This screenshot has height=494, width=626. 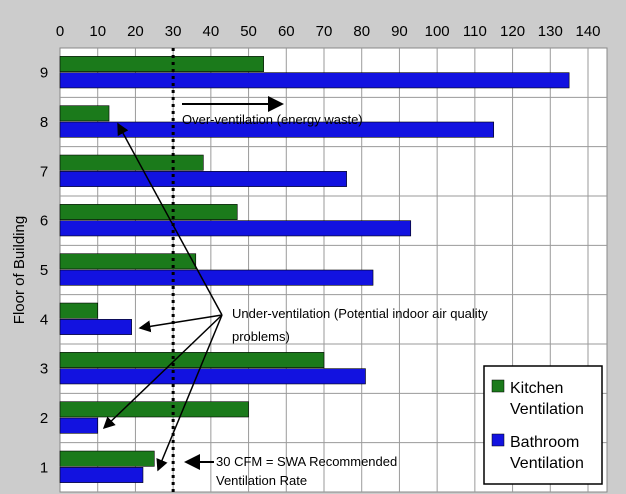 What do you see at coordinates (44, 319) in the screenshot?
I see `y-tick-label: 4` at bounding box center [44, 319].